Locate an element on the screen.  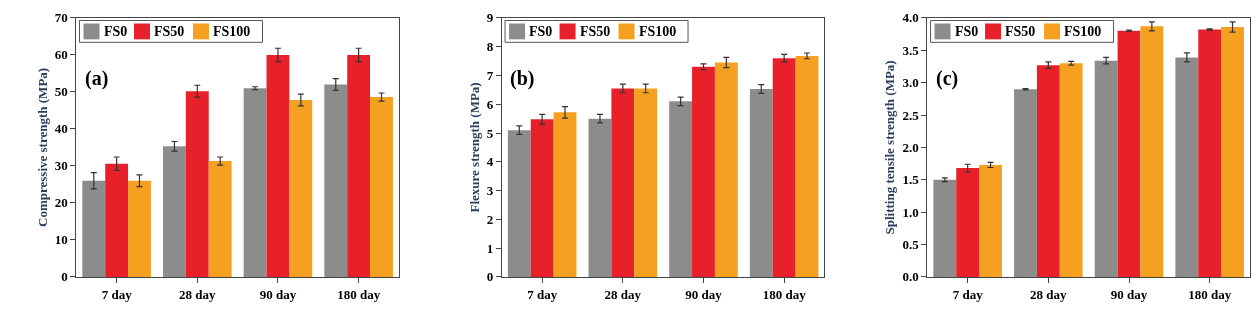
annotation: (c) is located at coordinates (947, 78).